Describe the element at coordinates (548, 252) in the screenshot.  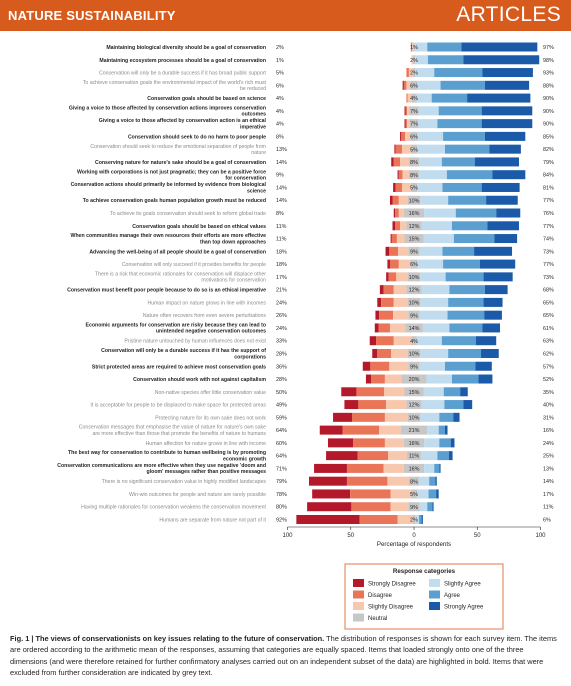
I see `agree-percent: 73%` at that location.